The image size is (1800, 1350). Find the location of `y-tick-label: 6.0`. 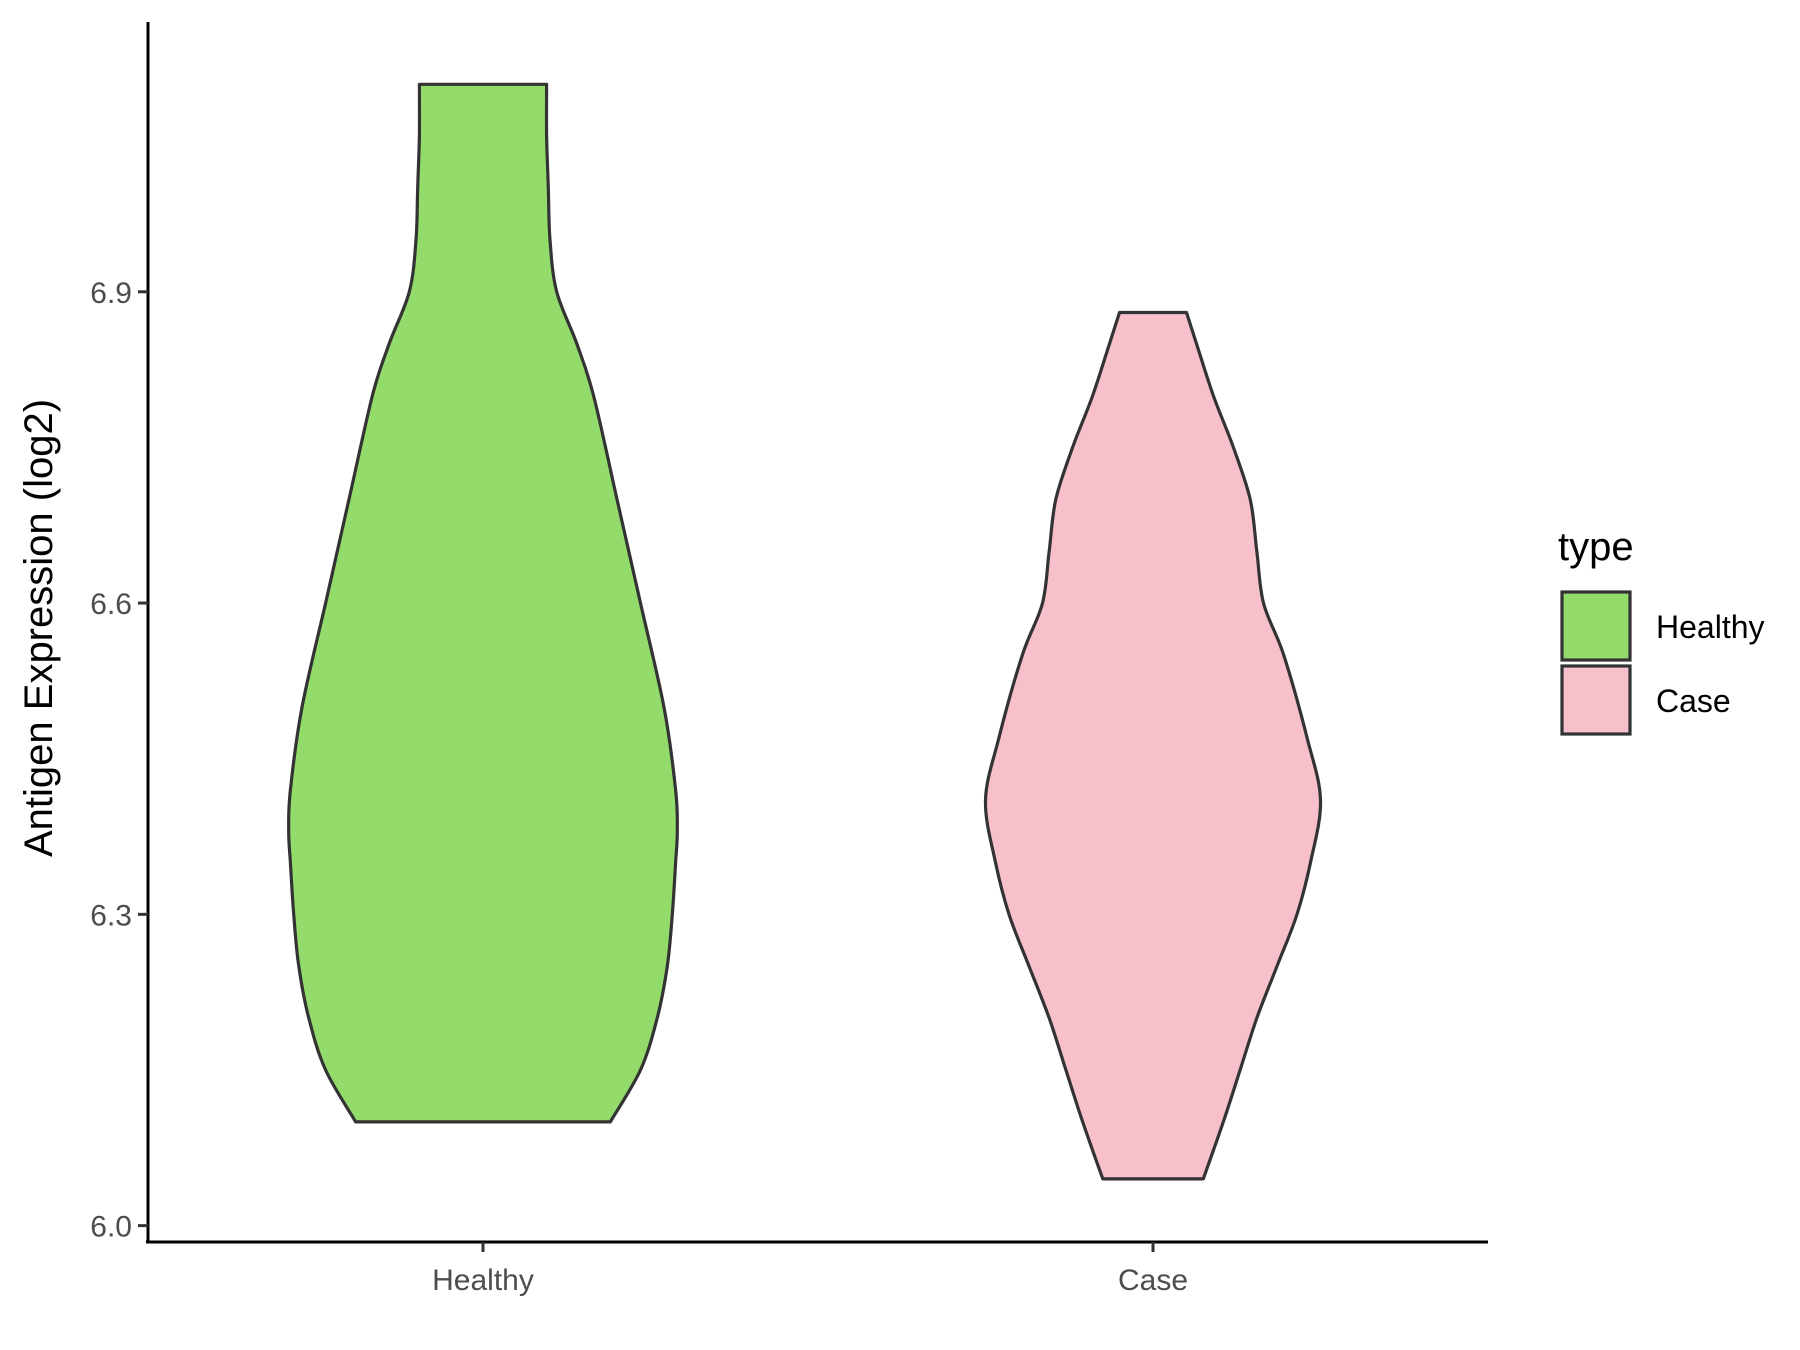

y-tick-label: 6.0 is located at coordinates (111, 1227).